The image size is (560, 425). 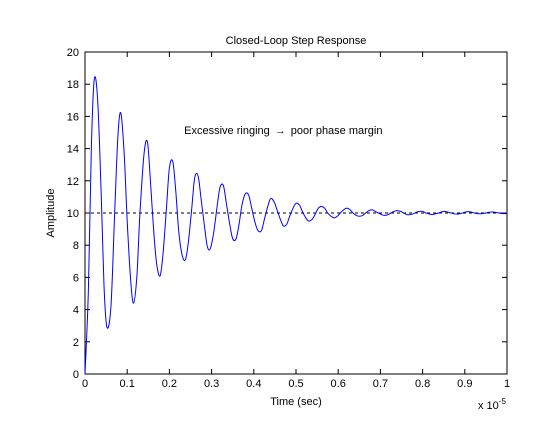 What do you see at coordinates (76, 375) in the screenshot?
I see `y-tick-label: 0` at bounding box center [76, 375].